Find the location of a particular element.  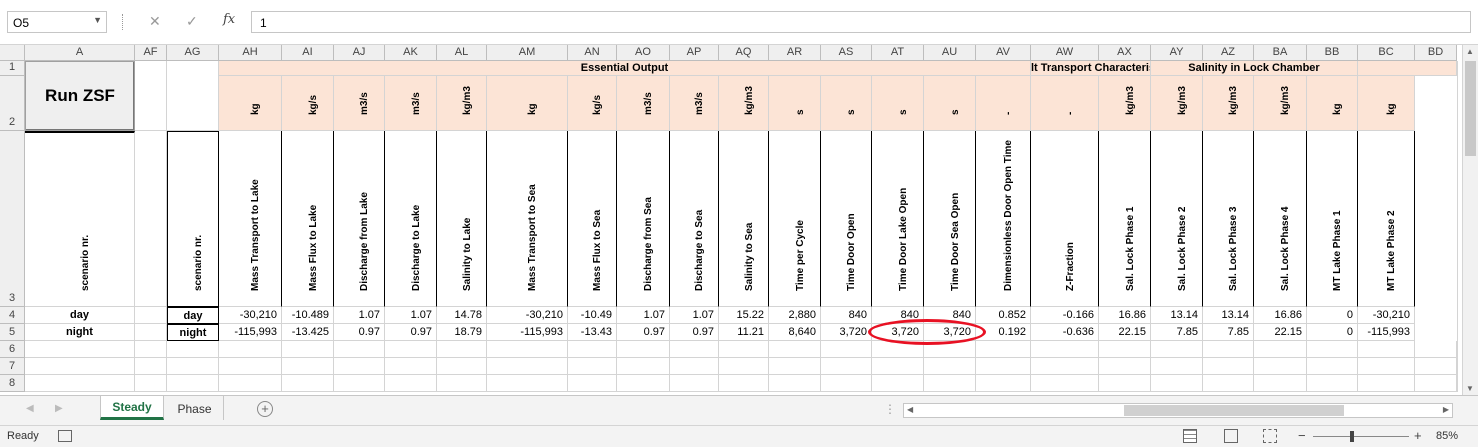

column-header-au: AU is located at coordinates (950, 53).